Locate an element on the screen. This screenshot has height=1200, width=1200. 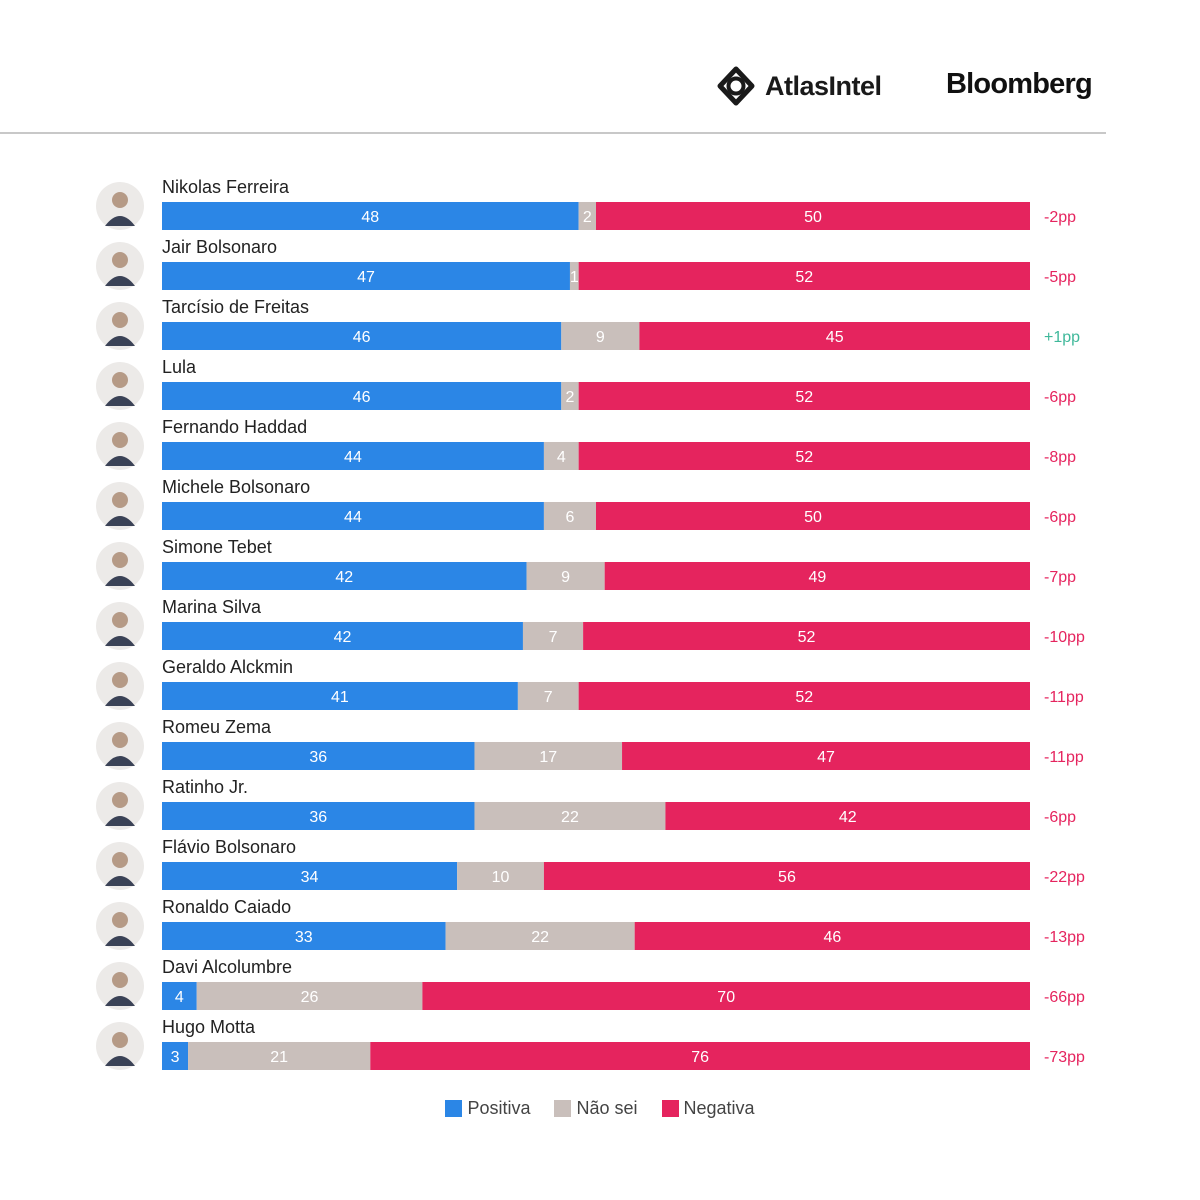
label-positiva-13: 4 is located at coordinates (179, 997).